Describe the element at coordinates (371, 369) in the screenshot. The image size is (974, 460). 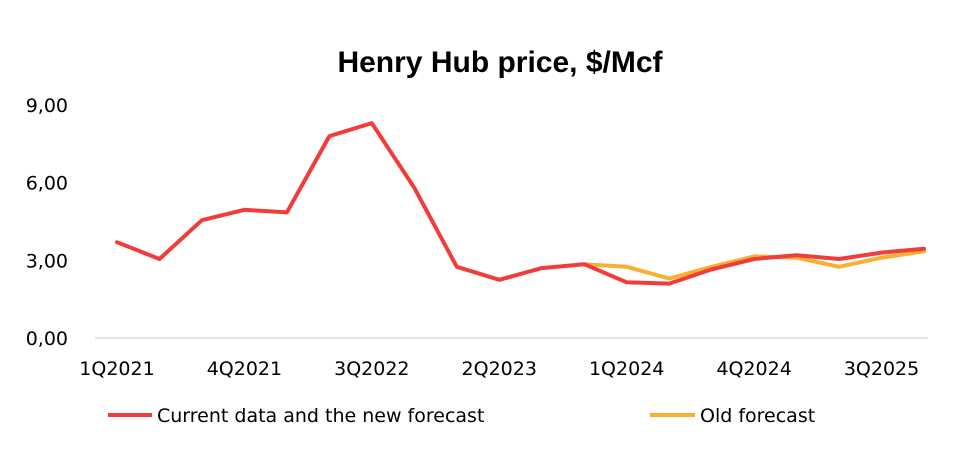
I see `x-tick-label: 3Q2022` at that location.